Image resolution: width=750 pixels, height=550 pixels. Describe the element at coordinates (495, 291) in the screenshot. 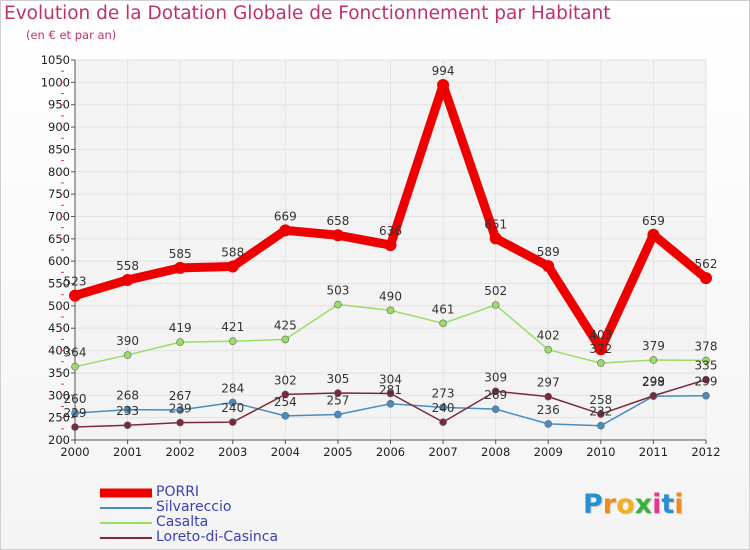

I see `data-label-casalta: 502` at that location.